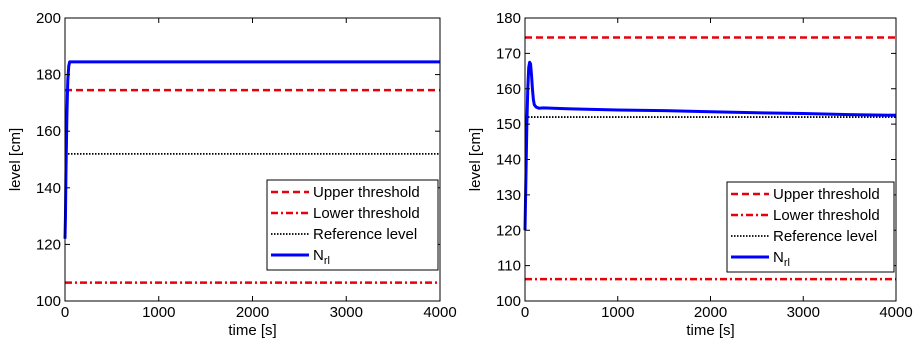  What do you see at coordinates (48, 18) in the screenshot?
I see `y-tick-label: 200` at bounding box center [48, 18].